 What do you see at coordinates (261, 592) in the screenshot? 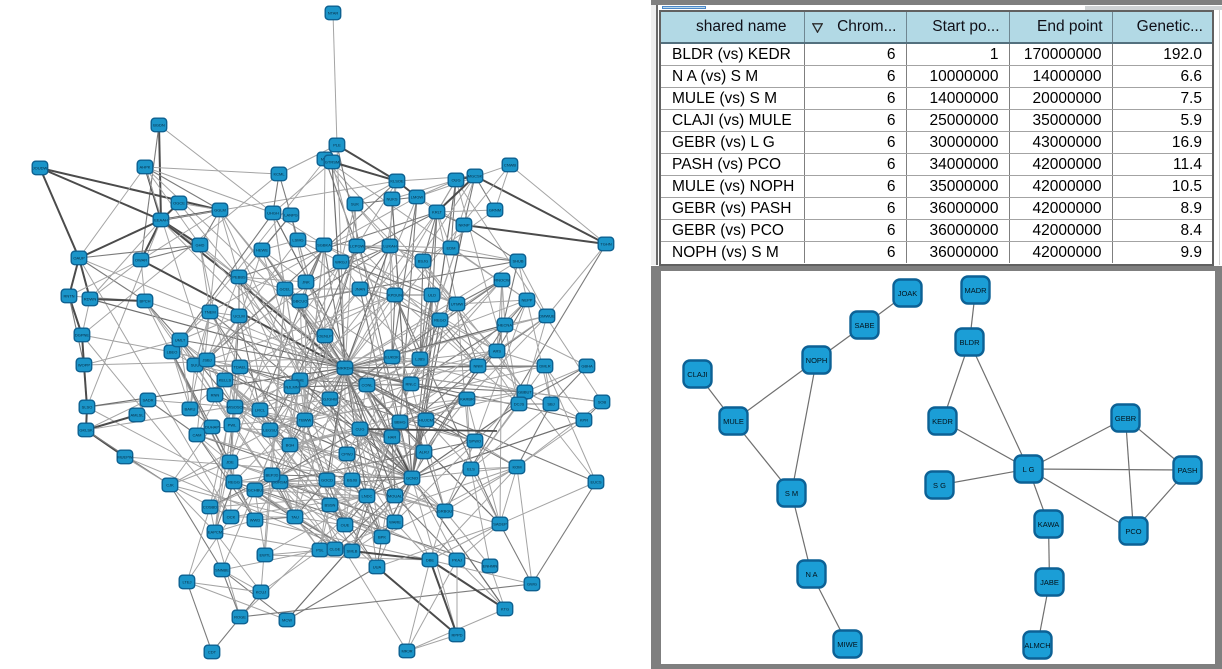
I see `svg-text: KCUJ` at bounding box center [261, 592].